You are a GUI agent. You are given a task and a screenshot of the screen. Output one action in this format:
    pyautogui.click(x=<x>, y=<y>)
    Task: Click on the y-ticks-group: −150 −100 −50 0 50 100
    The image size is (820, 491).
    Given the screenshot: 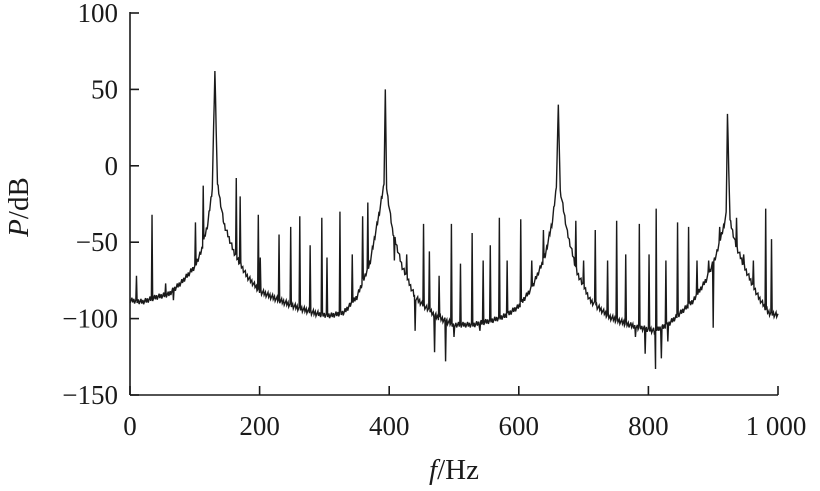 What is the action you would take?
    pyautogui.click(x=100, y=205)
    